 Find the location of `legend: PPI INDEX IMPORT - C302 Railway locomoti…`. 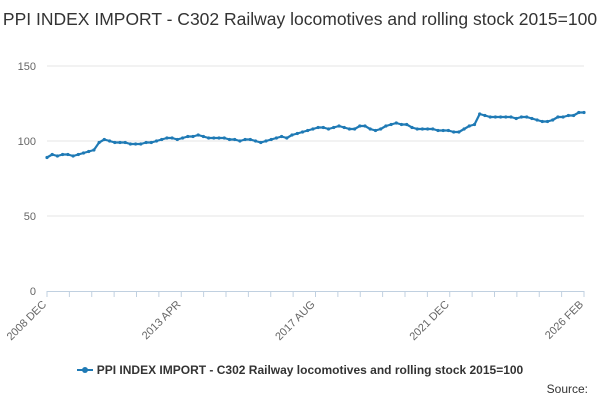

legend: PPI INDEX IMPORT - C302 Railway locomoti… is located at coordinates (300, 370).